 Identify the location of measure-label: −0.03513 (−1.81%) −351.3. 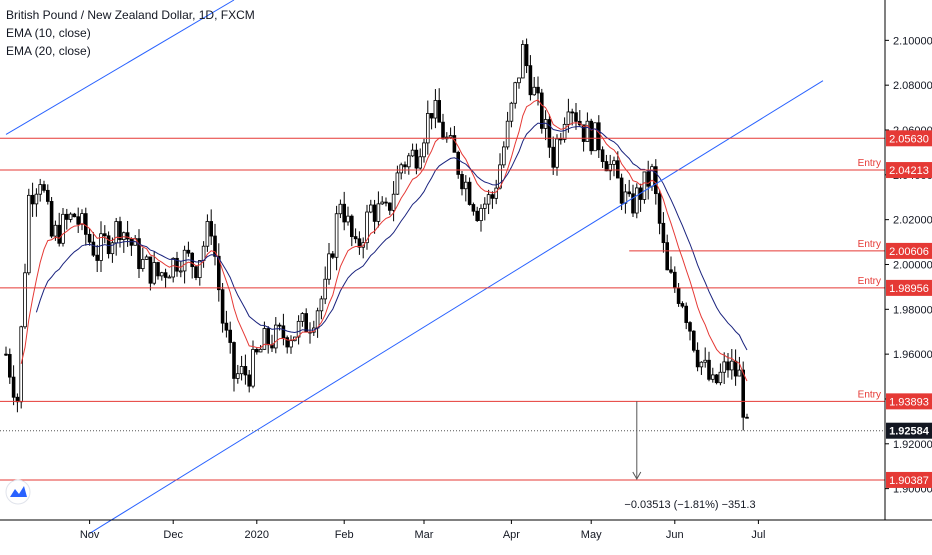
(689, 505).